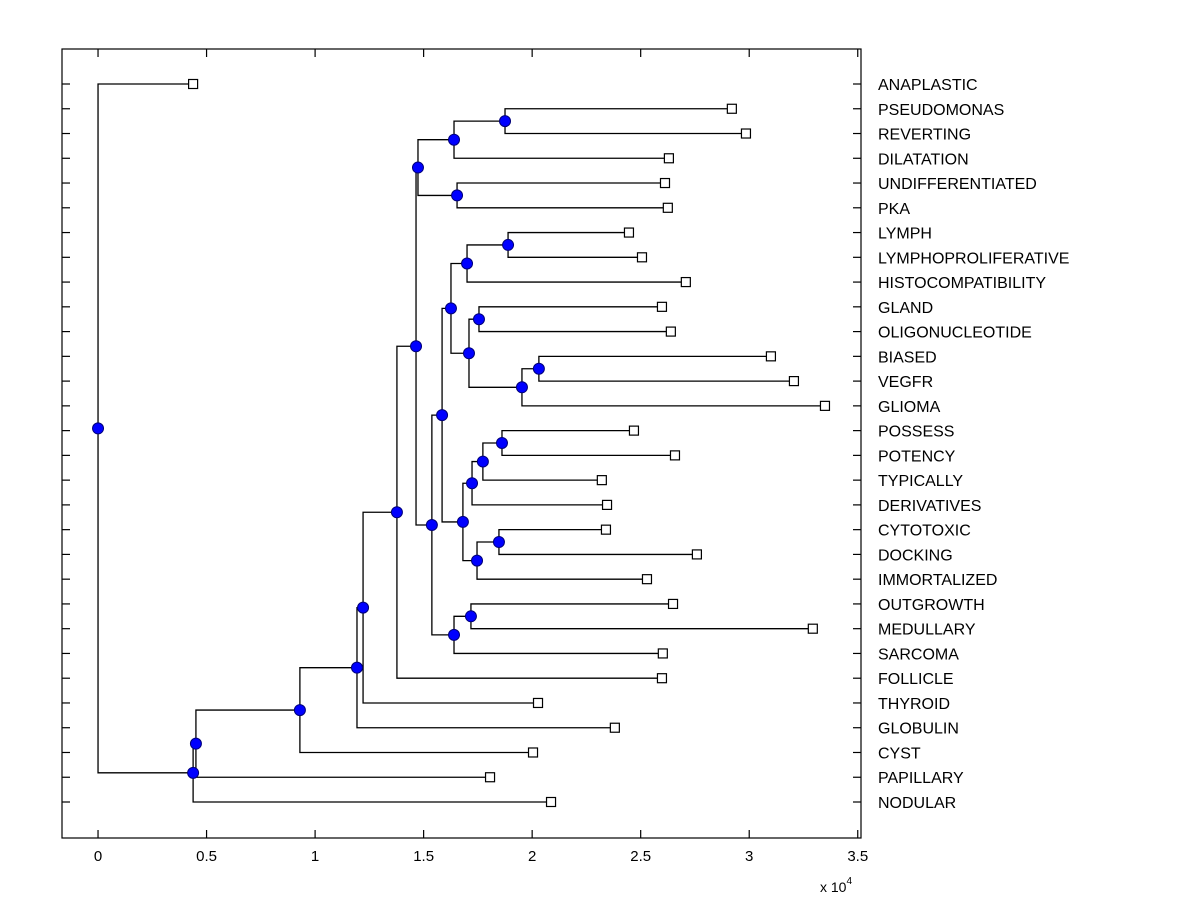 The width and height of the screenshot is (1200, 900). What do you see at coordinates (315, 856) in the screenshot?
I see `x-tick-label: 1` at bounding box center [315, 856].